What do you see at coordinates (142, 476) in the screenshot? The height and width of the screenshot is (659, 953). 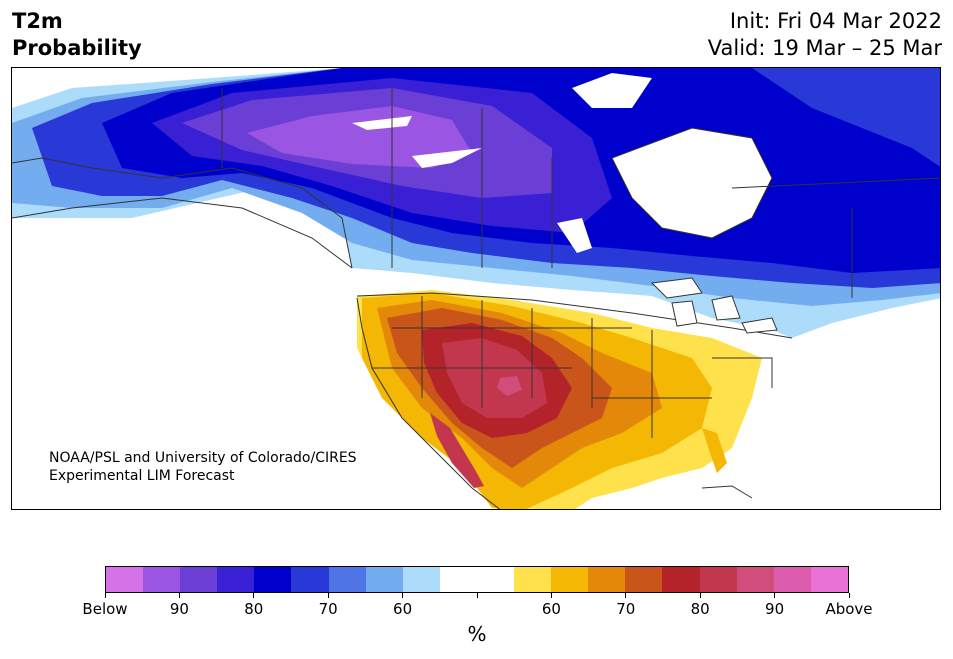 I see `credit-line-2: Experimental LIM Forecast` at bounding box center [142, 476].